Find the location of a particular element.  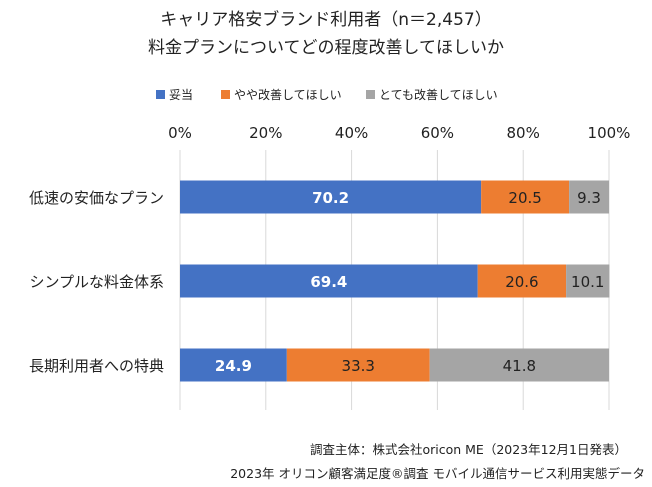

bar-value-label: 33.3 is located at coordinates (358, 366).